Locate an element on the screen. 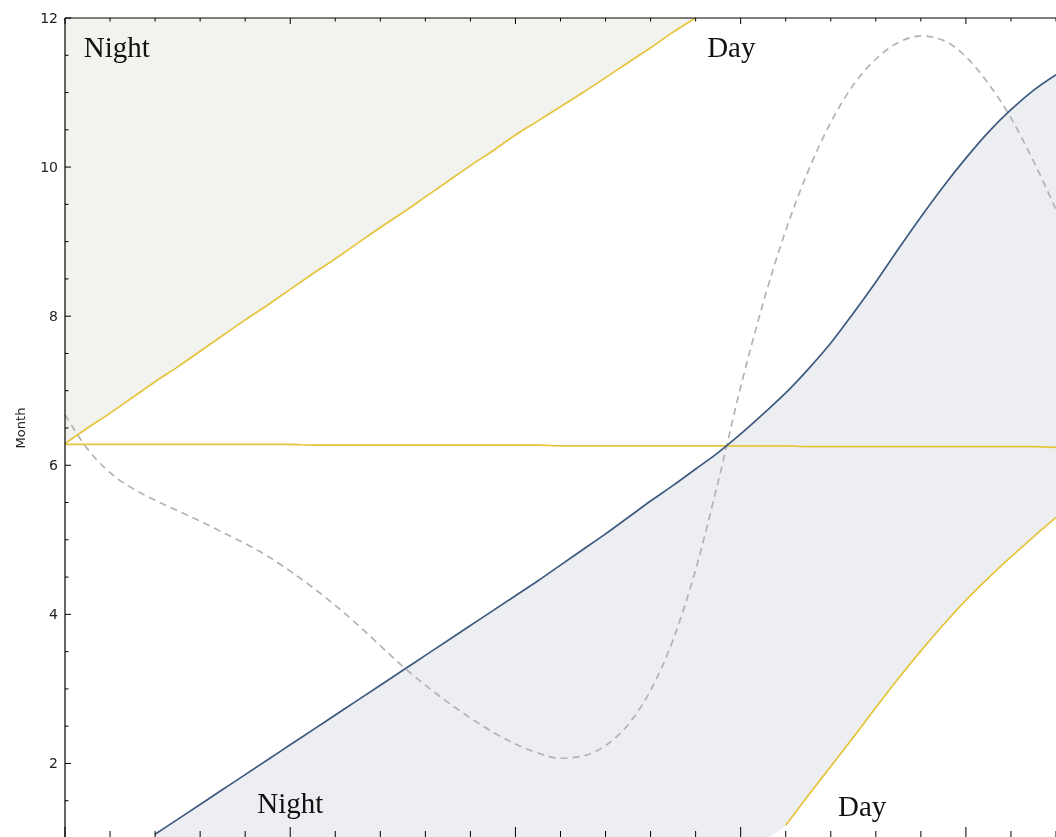 This screenshot has height=837, width=1056. y-tick-label: 4 is located at coordinates (54, 614).